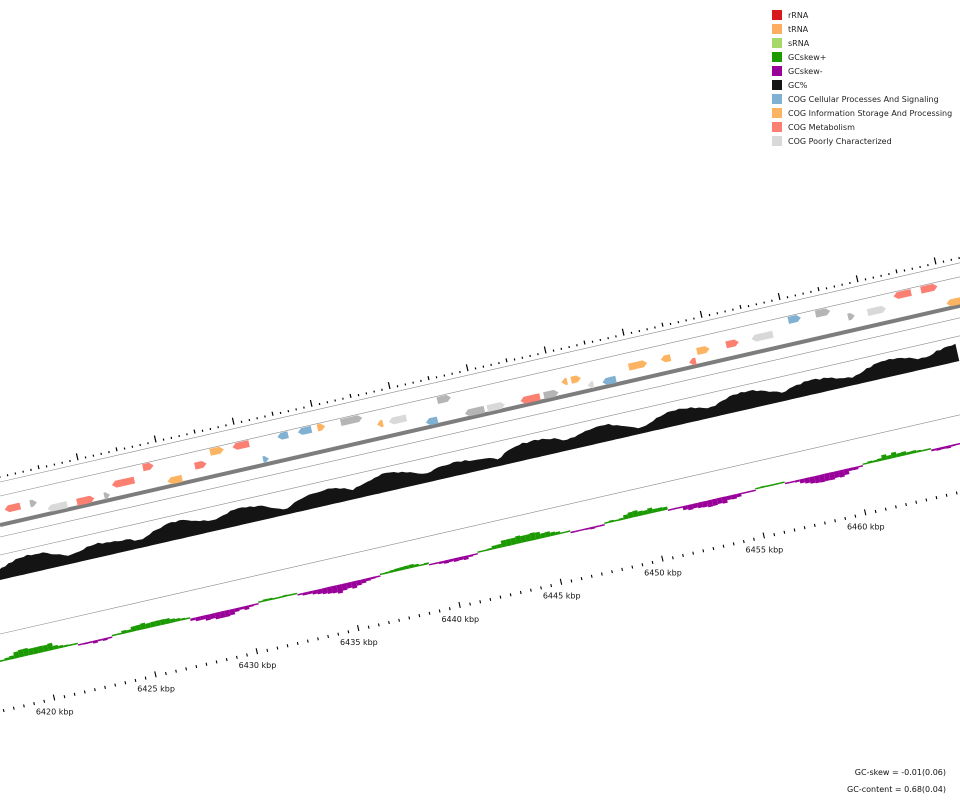 The image size is (960, 800). I want to click on position-label: 6450 kbp, so click(663, 573).